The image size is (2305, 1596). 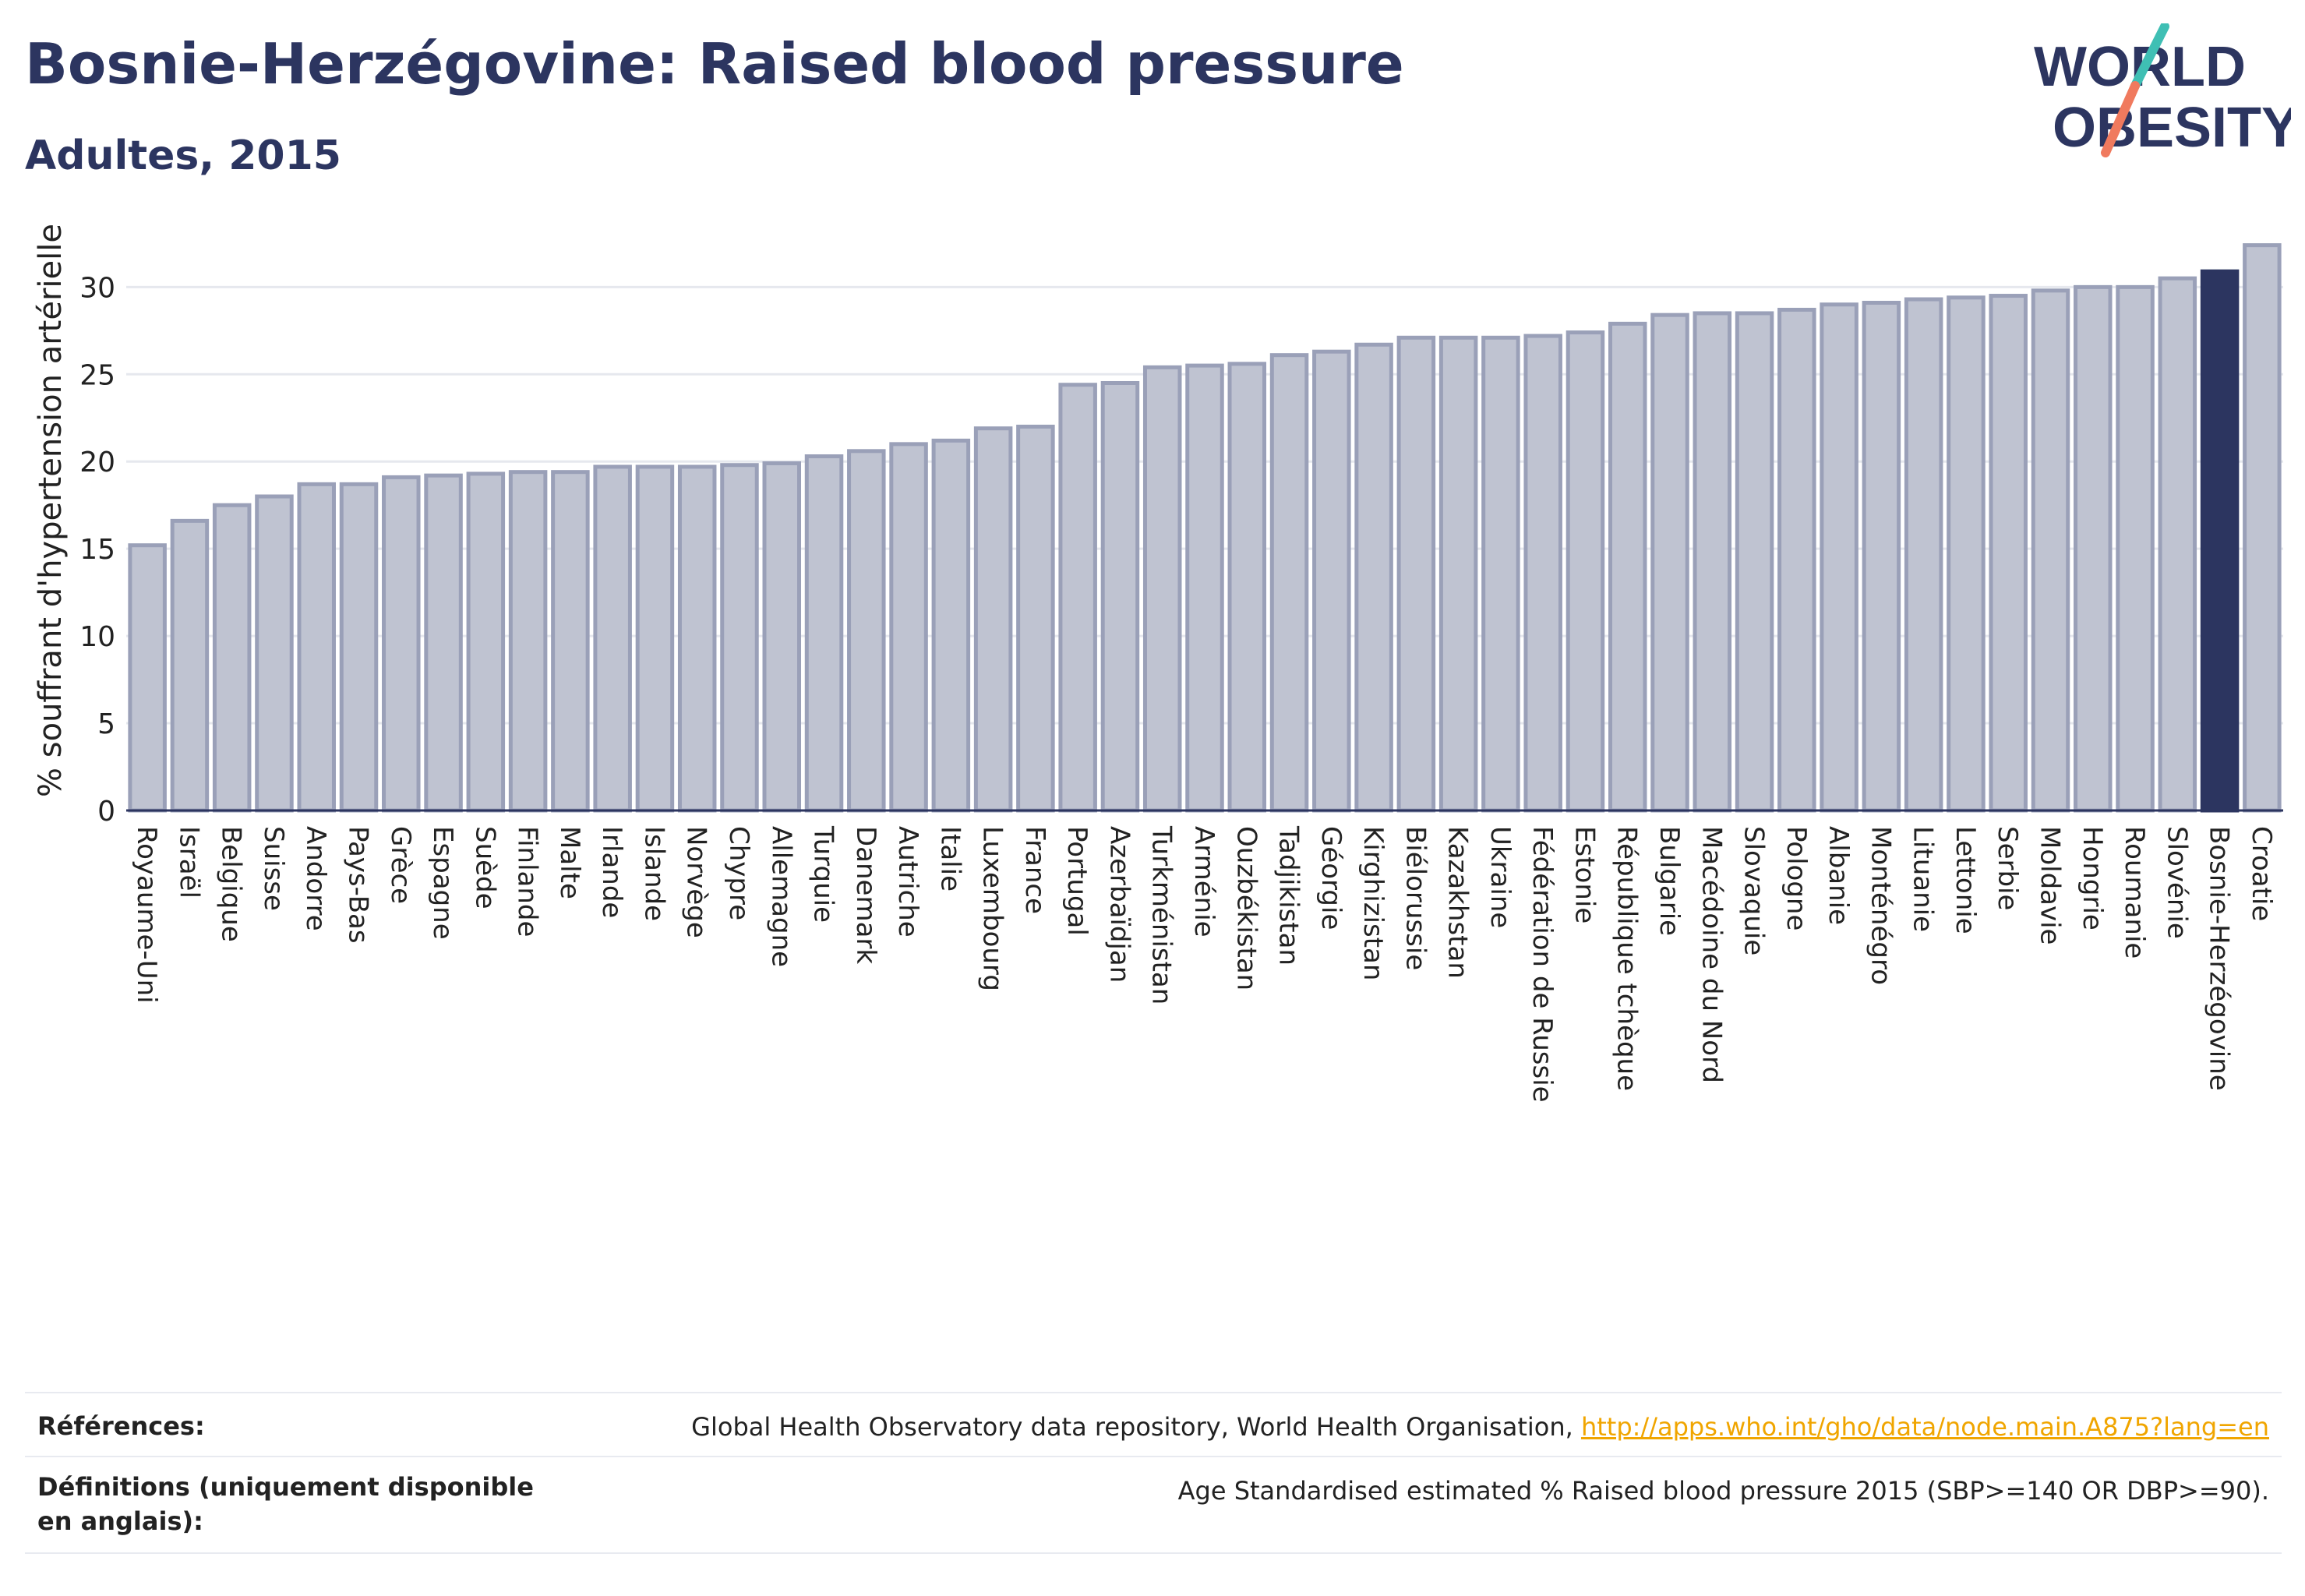 I want to click on x-tick-label: Slovénie, so click(x=2176, y=882).